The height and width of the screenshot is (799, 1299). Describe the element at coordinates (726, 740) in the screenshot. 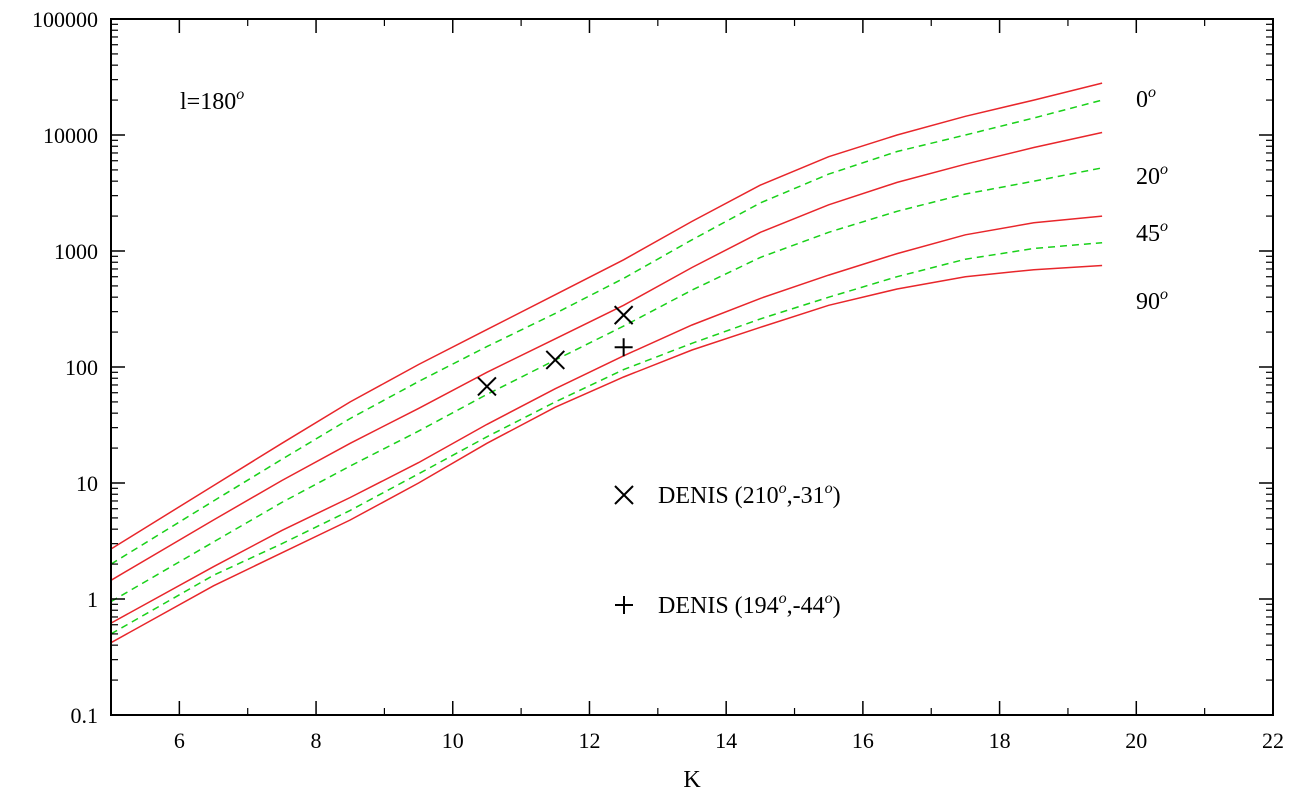

I see `x-tick-label: 14` at that location.